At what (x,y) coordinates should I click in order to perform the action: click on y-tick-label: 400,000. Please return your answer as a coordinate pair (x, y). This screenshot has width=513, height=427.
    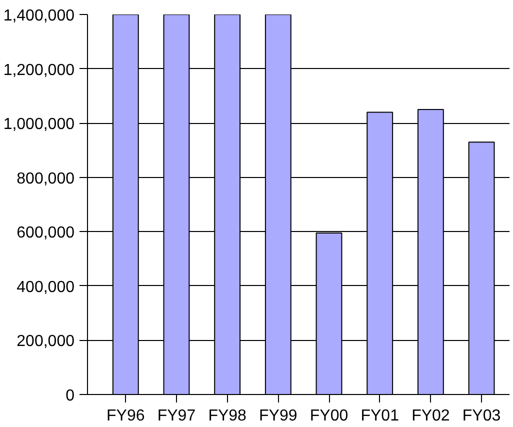
    Looking at the image, I should click on (45, 287).